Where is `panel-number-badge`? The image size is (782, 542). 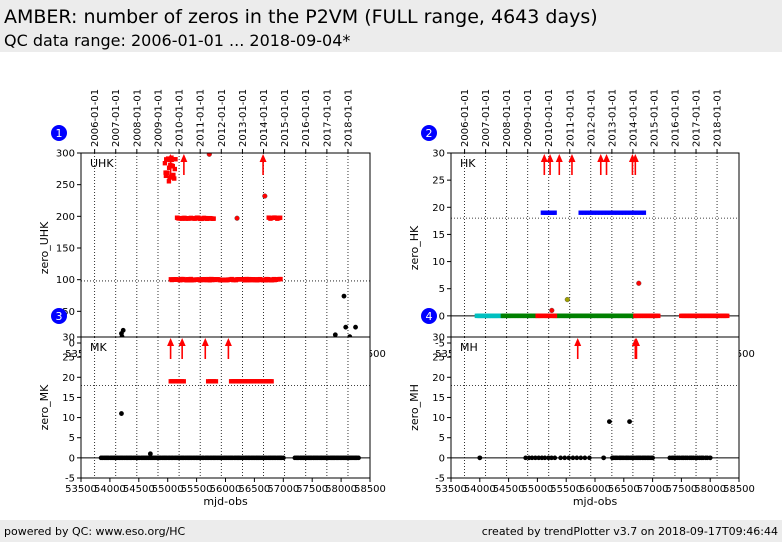
panel-number-badge is located at coordinates (59, 316).